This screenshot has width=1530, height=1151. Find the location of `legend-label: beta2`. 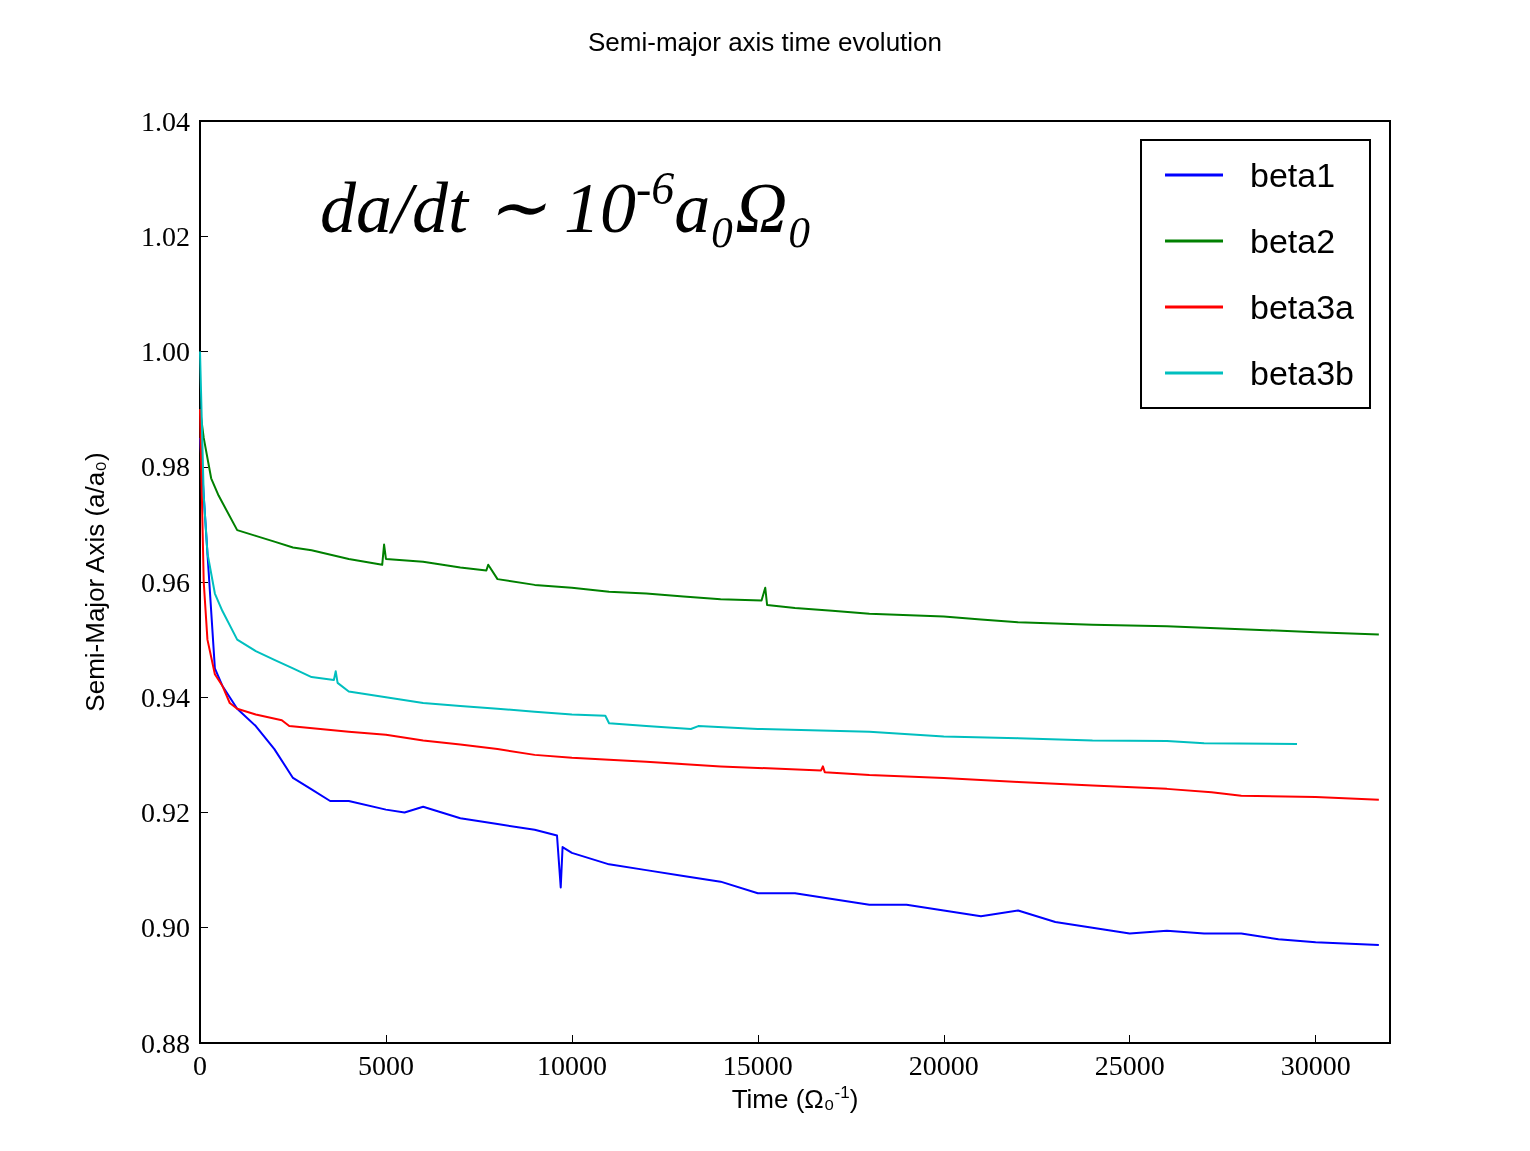

legend-label: beta2 is located at coordinates (1293, 241).